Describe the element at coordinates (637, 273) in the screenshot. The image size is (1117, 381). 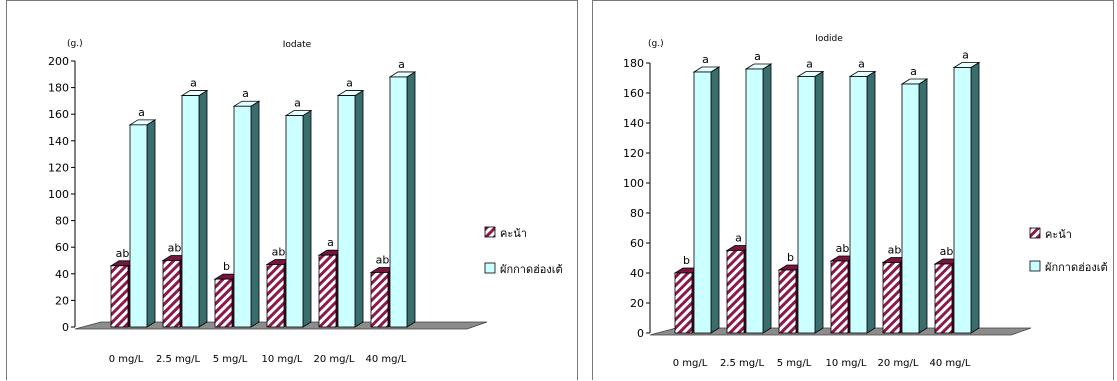
I see `y-tick-label: 40` at that location.